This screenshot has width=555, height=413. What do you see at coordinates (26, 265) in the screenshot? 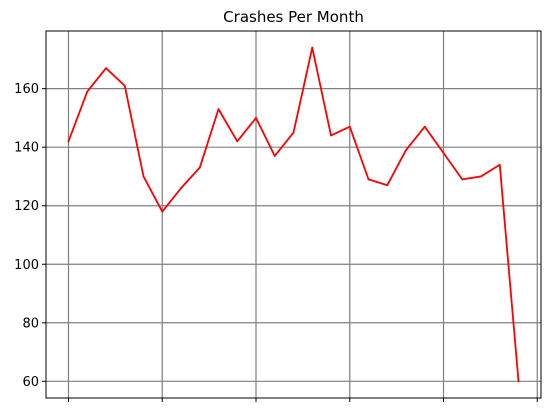
I see `y-tick-label: 100` at bounding box center [26, 265].